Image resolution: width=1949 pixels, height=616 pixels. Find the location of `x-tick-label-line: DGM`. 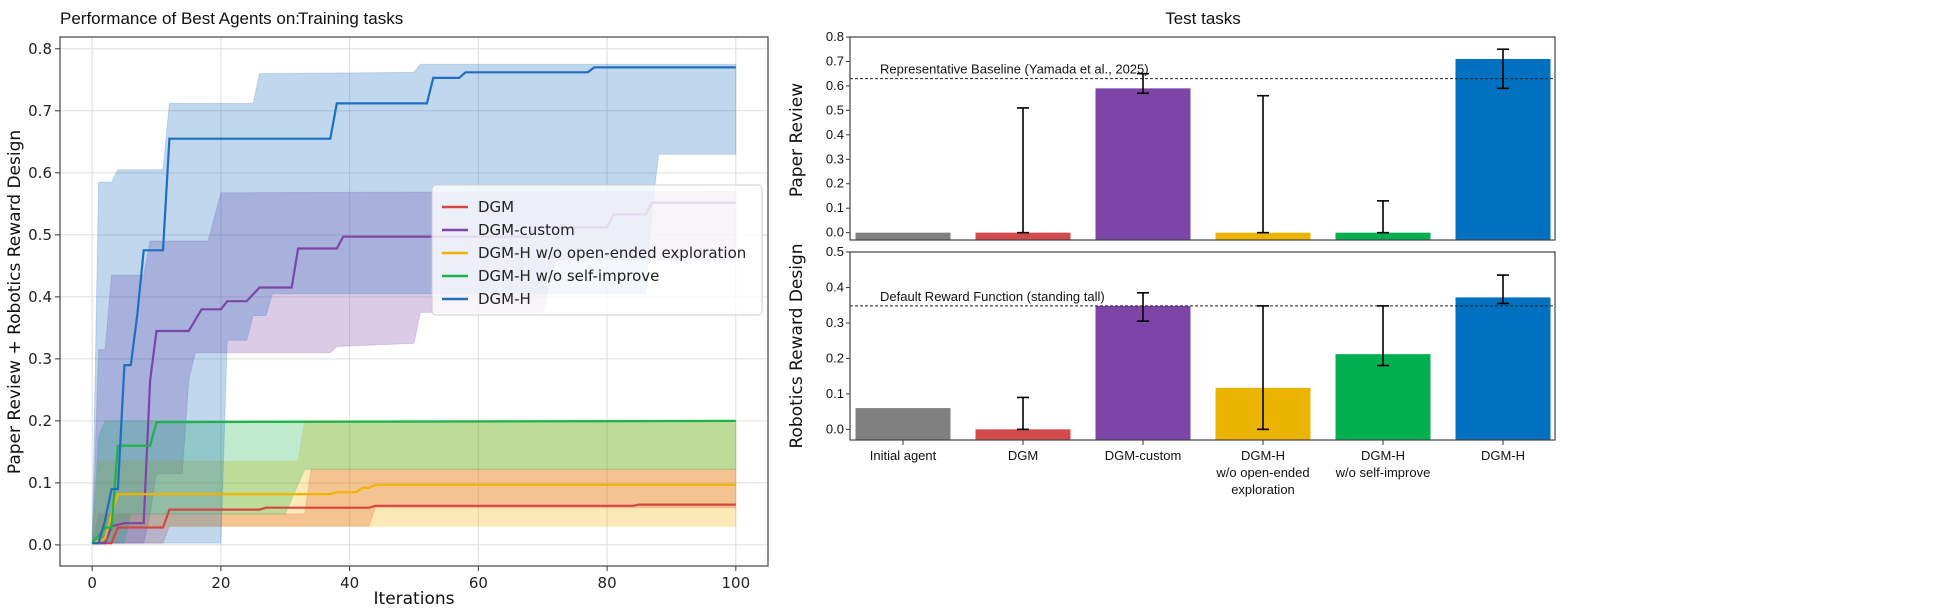

x-tick-label-line: DGM is located at coordinates (1023, 455).